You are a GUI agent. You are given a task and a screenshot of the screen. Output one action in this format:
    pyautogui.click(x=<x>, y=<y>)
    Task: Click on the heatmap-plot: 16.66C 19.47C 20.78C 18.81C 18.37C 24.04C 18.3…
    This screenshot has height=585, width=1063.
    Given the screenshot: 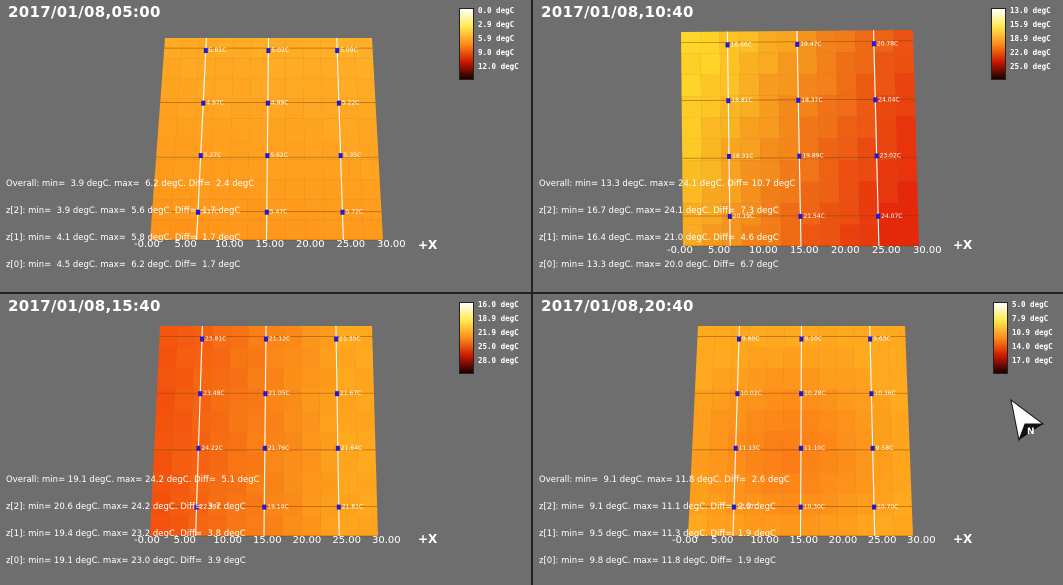 What is the action you would take?
    pyautogui.click(x=804, y=143)
    